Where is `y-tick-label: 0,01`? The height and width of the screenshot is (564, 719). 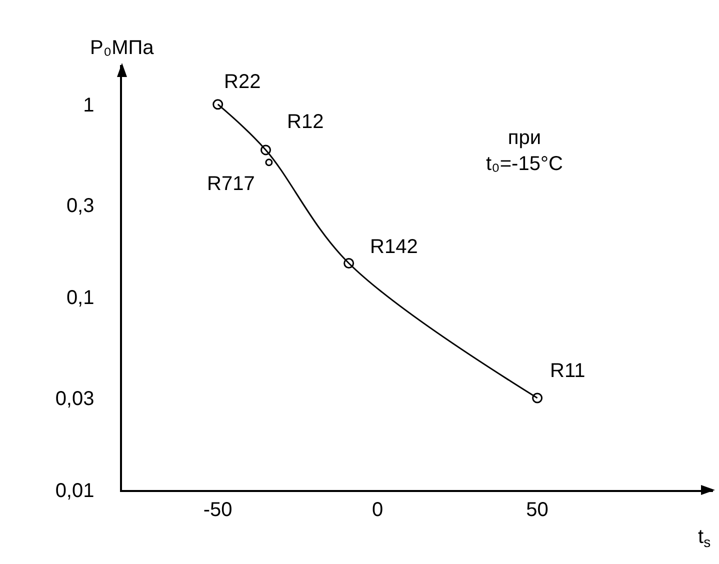 y-tick-label: 0,01 is located at coordinates (74, 491).